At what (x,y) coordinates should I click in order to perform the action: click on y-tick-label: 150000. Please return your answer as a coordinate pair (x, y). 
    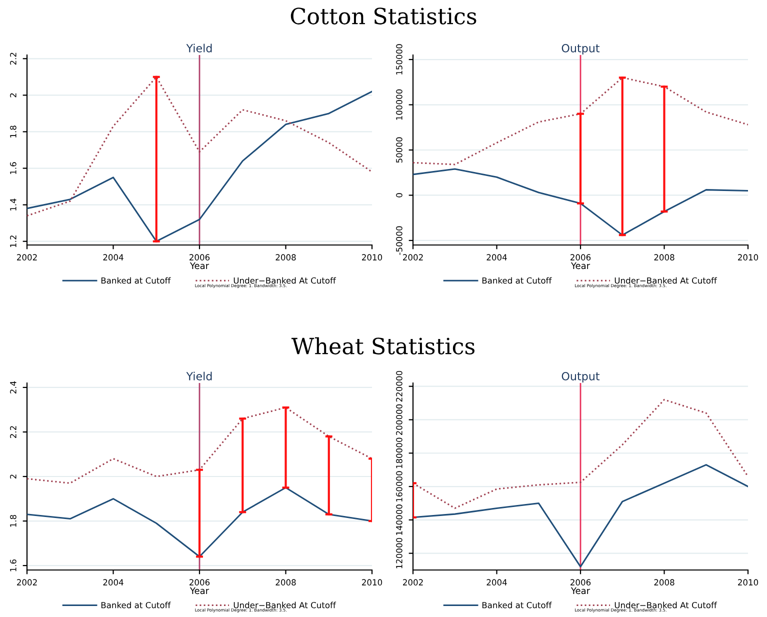
    Looking at the image, I should click on (399, 59).